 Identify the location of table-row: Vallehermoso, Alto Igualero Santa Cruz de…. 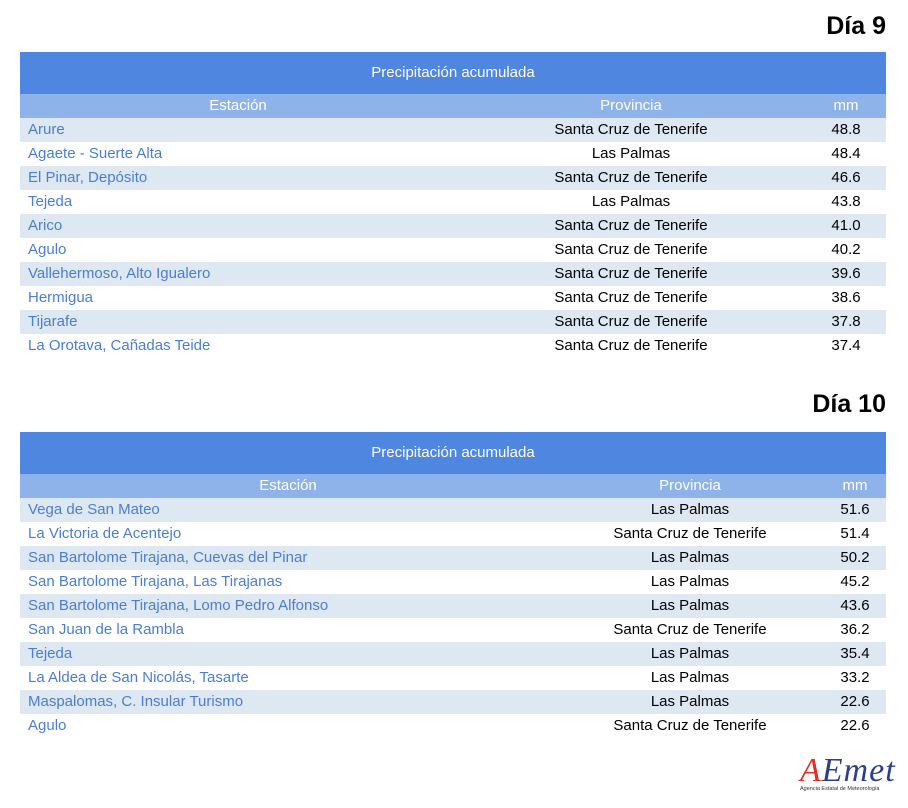
(453, 274).